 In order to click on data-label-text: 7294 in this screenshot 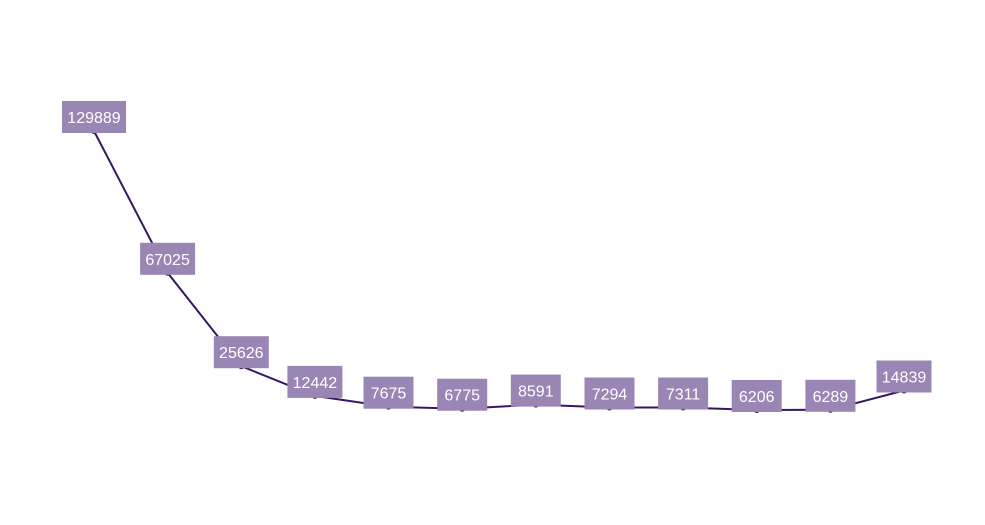, I will do `click(610, 395)`.